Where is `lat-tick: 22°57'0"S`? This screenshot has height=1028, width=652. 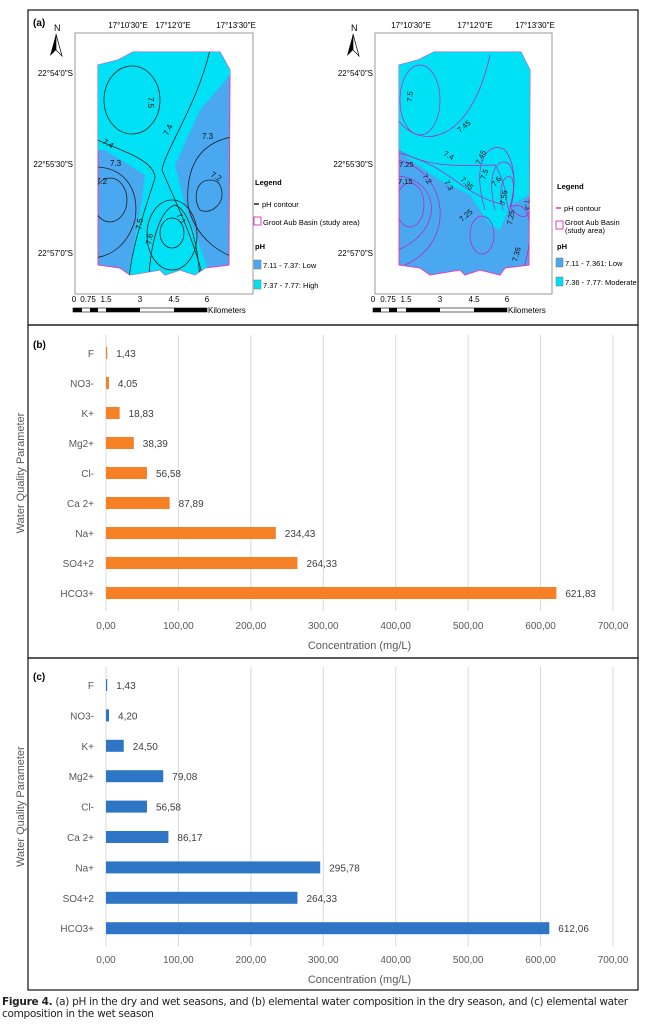
lat-tick: 22°57'0"S is located at coordinates (355, 253).